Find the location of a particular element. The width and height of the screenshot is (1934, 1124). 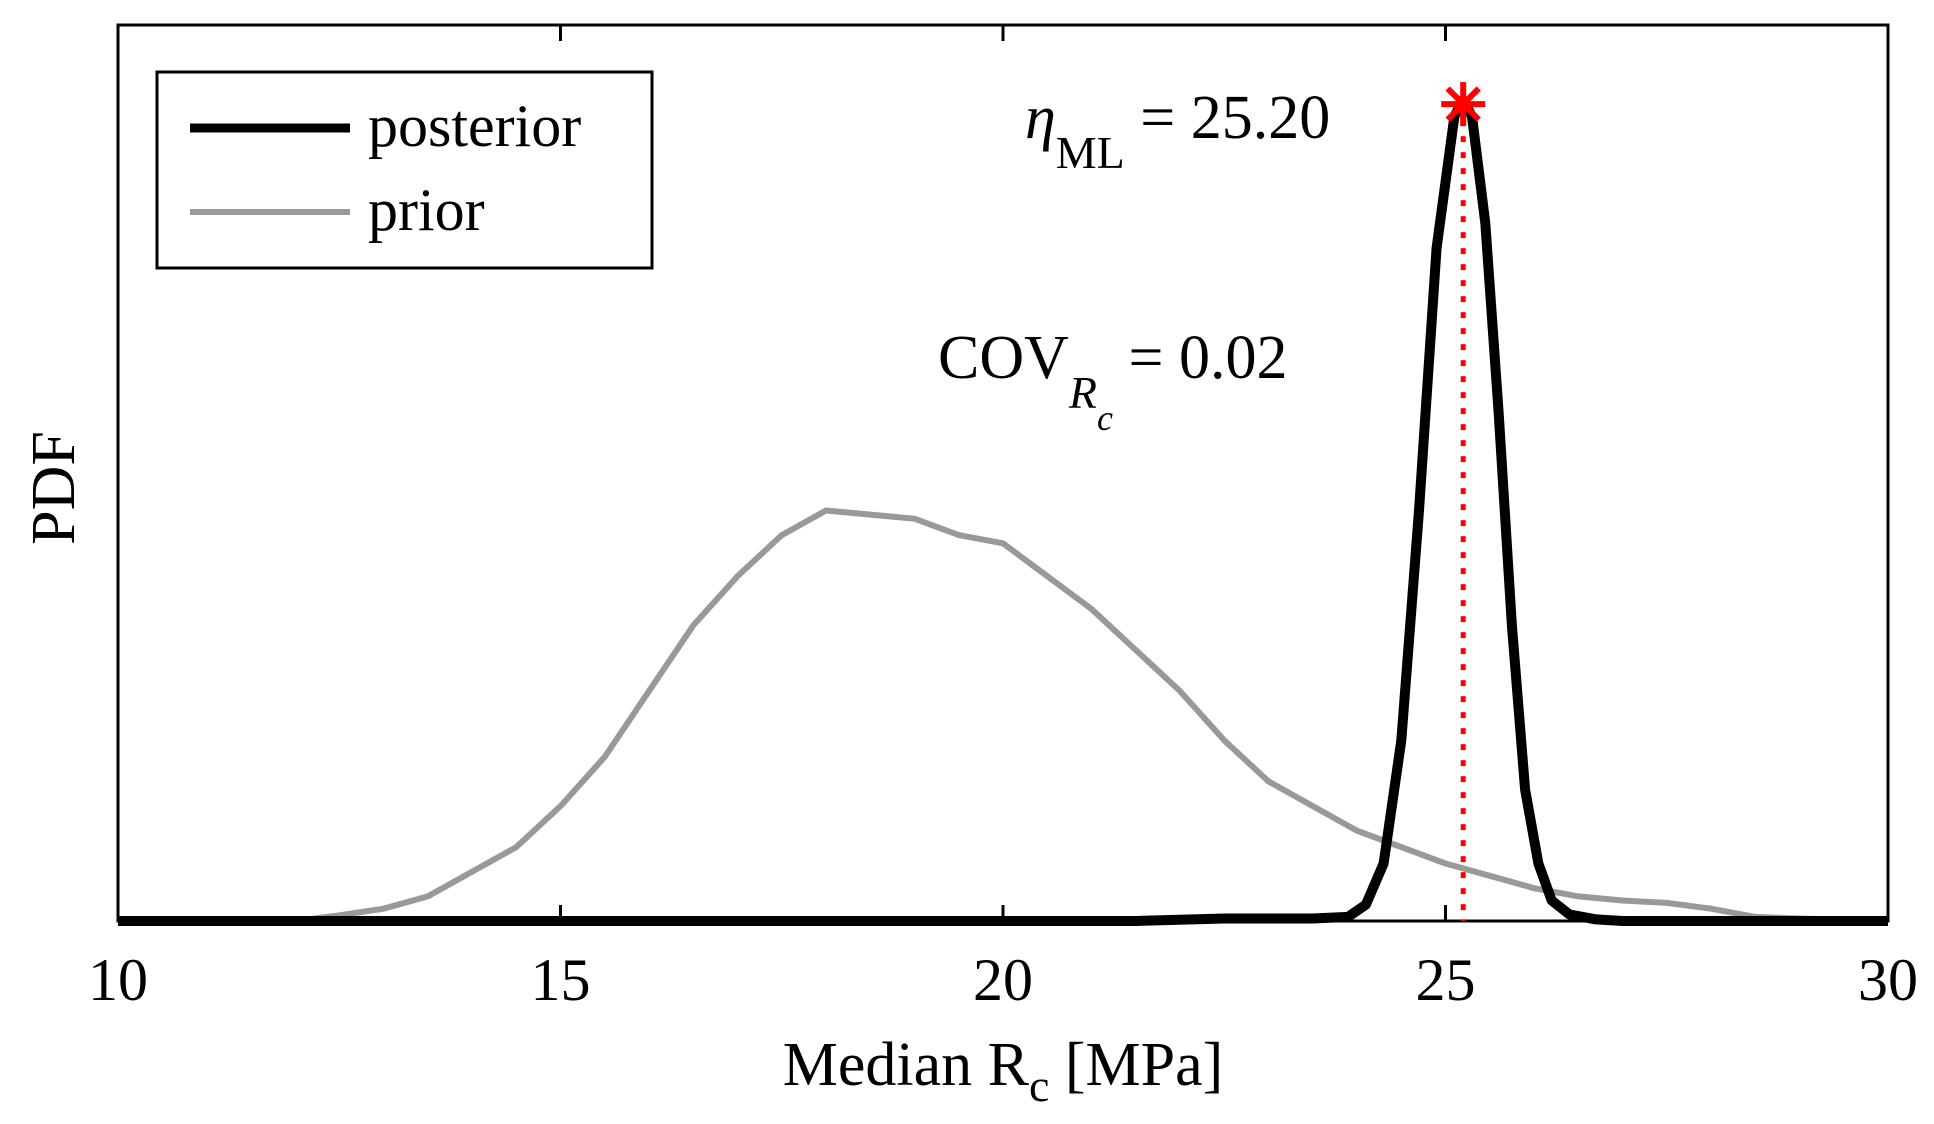

ml-star-marker is located at coordinates (1463, 104).